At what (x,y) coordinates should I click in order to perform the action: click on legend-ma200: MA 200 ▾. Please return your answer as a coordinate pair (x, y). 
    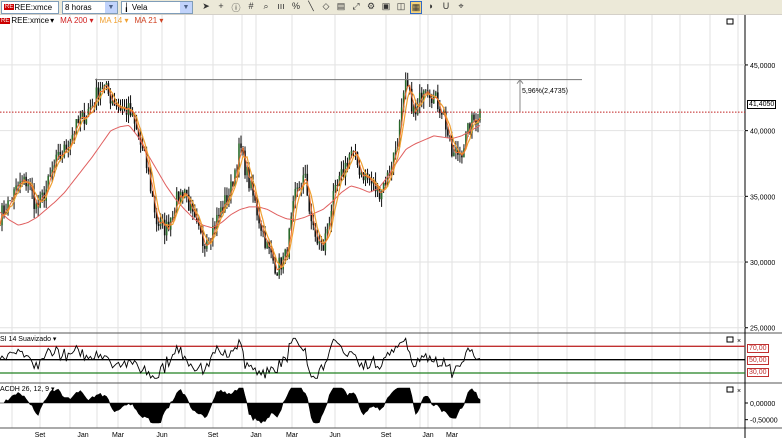
    Looking at the image, I should click on (77, 20).